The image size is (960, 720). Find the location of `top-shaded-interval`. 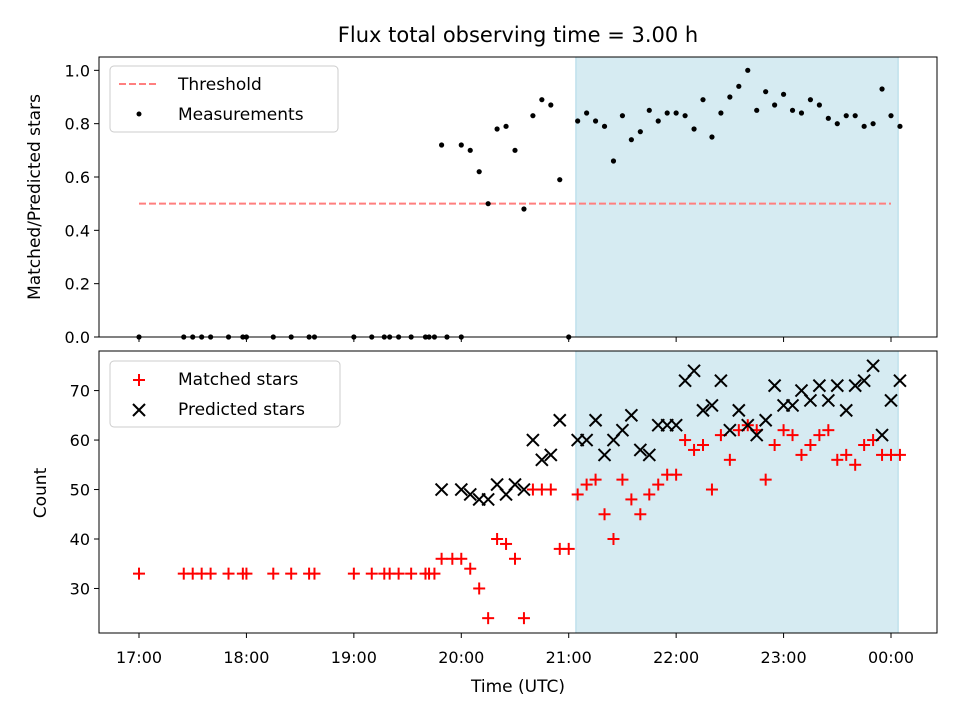

top-shaded-interval is located at coordinates (737, 197).